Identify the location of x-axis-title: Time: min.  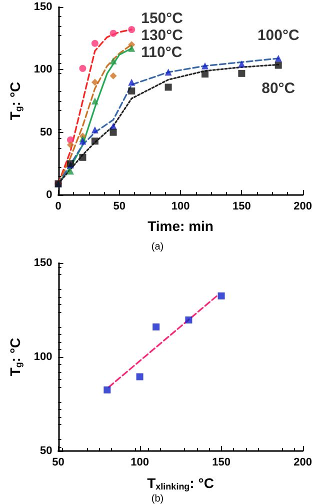
(181, 226).